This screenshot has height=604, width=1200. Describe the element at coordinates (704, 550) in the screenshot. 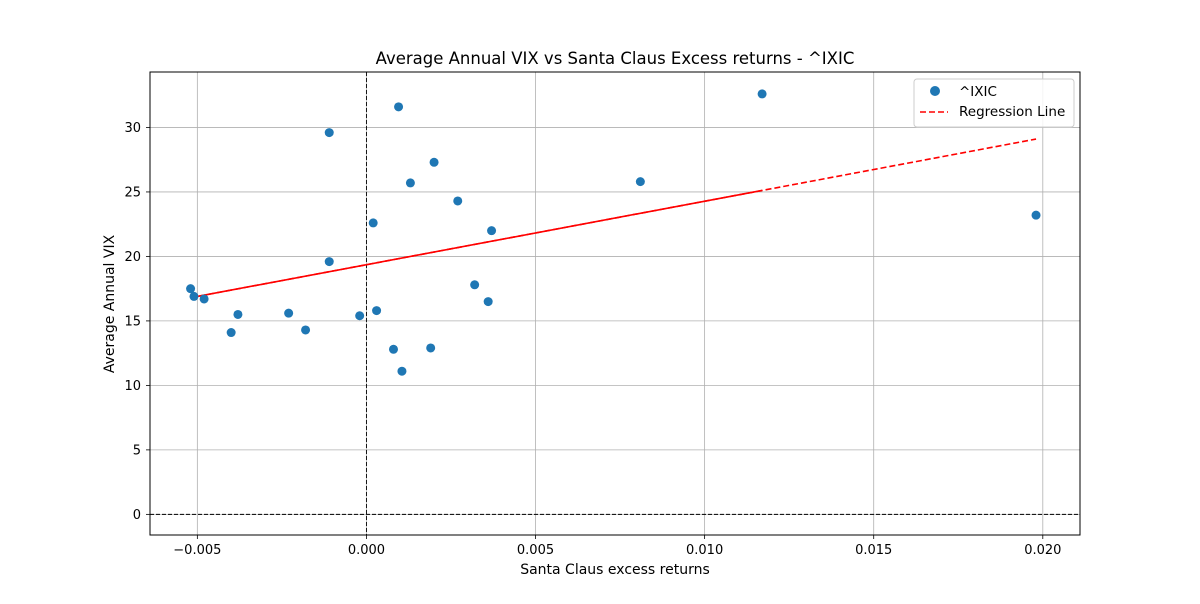

I see `x-tick-label: 0.010` at that location.